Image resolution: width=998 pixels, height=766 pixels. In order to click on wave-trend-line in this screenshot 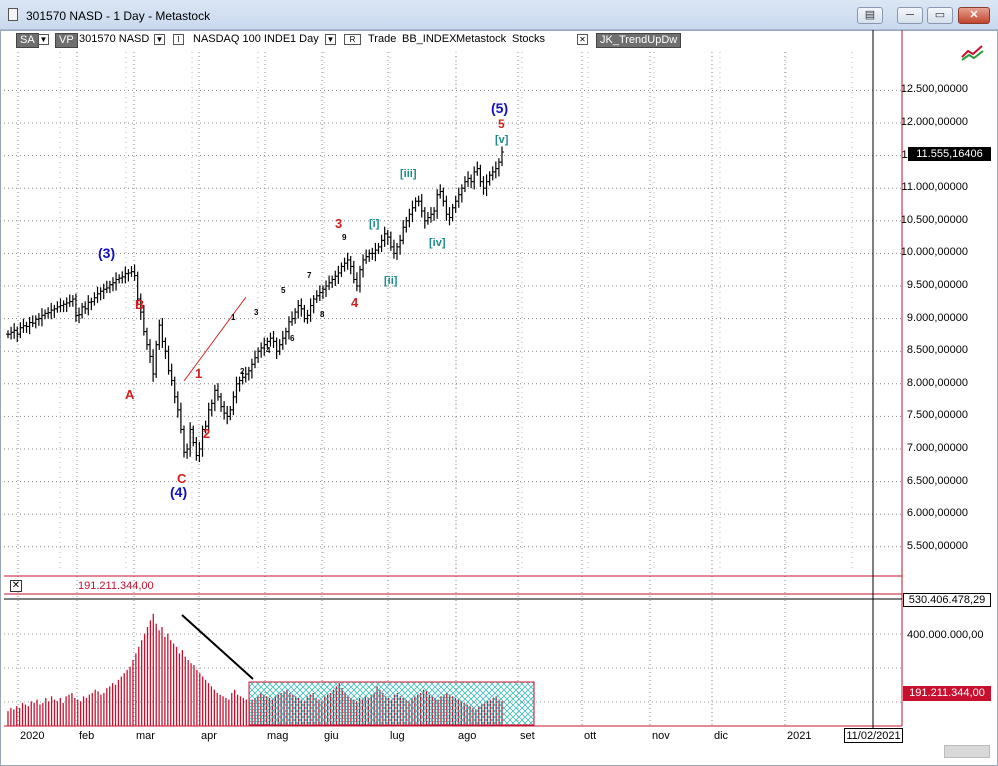, I will do `click(215, 339)`.